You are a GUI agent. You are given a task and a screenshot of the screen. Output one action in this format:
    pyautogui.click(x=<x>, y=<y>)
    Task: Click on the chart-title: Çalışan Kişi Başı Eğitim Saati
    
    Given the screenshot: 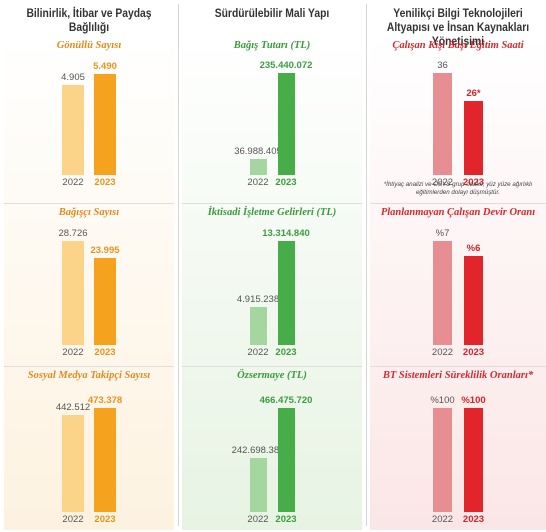 What is the action you would take?
    pyautogui.click(x=458, y=45)
    